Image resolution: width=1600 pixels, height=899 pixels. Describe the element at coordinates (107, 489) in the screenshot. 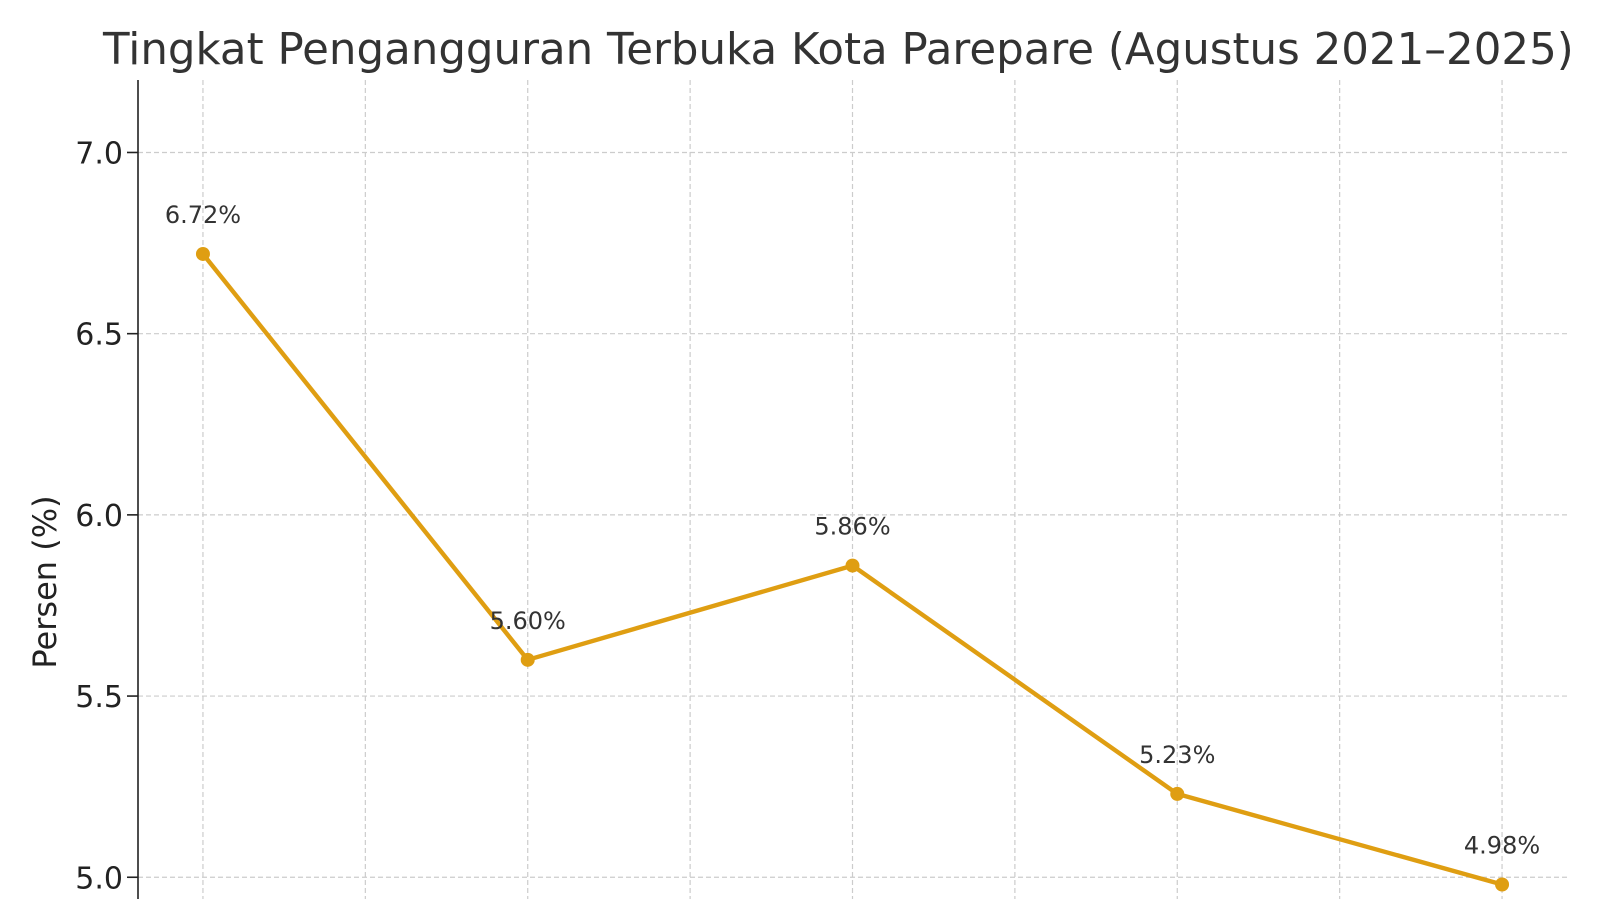

I see `axis-layer: 5.0 5.5 6.0 6.5 7.0` at that location.